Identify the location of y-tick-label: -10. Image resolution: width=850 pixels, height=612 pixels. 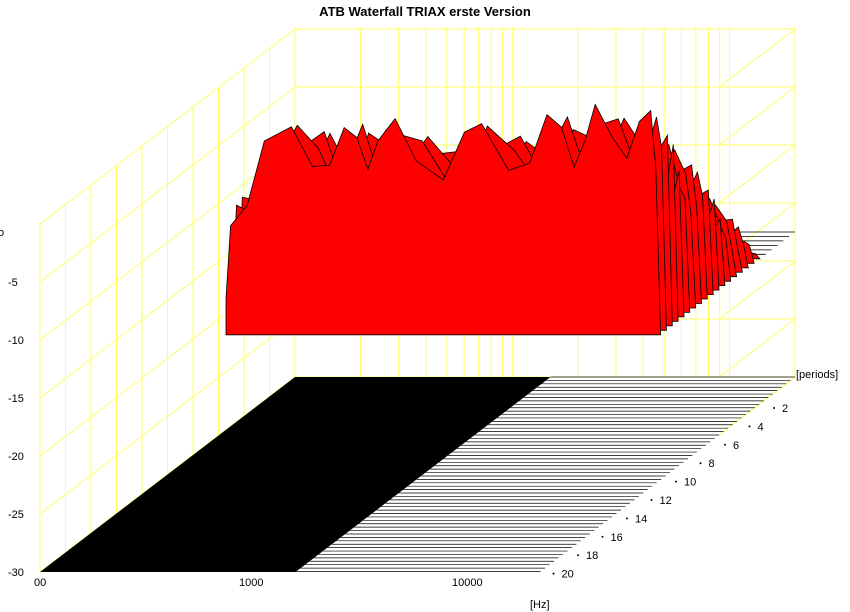
(16, 341).